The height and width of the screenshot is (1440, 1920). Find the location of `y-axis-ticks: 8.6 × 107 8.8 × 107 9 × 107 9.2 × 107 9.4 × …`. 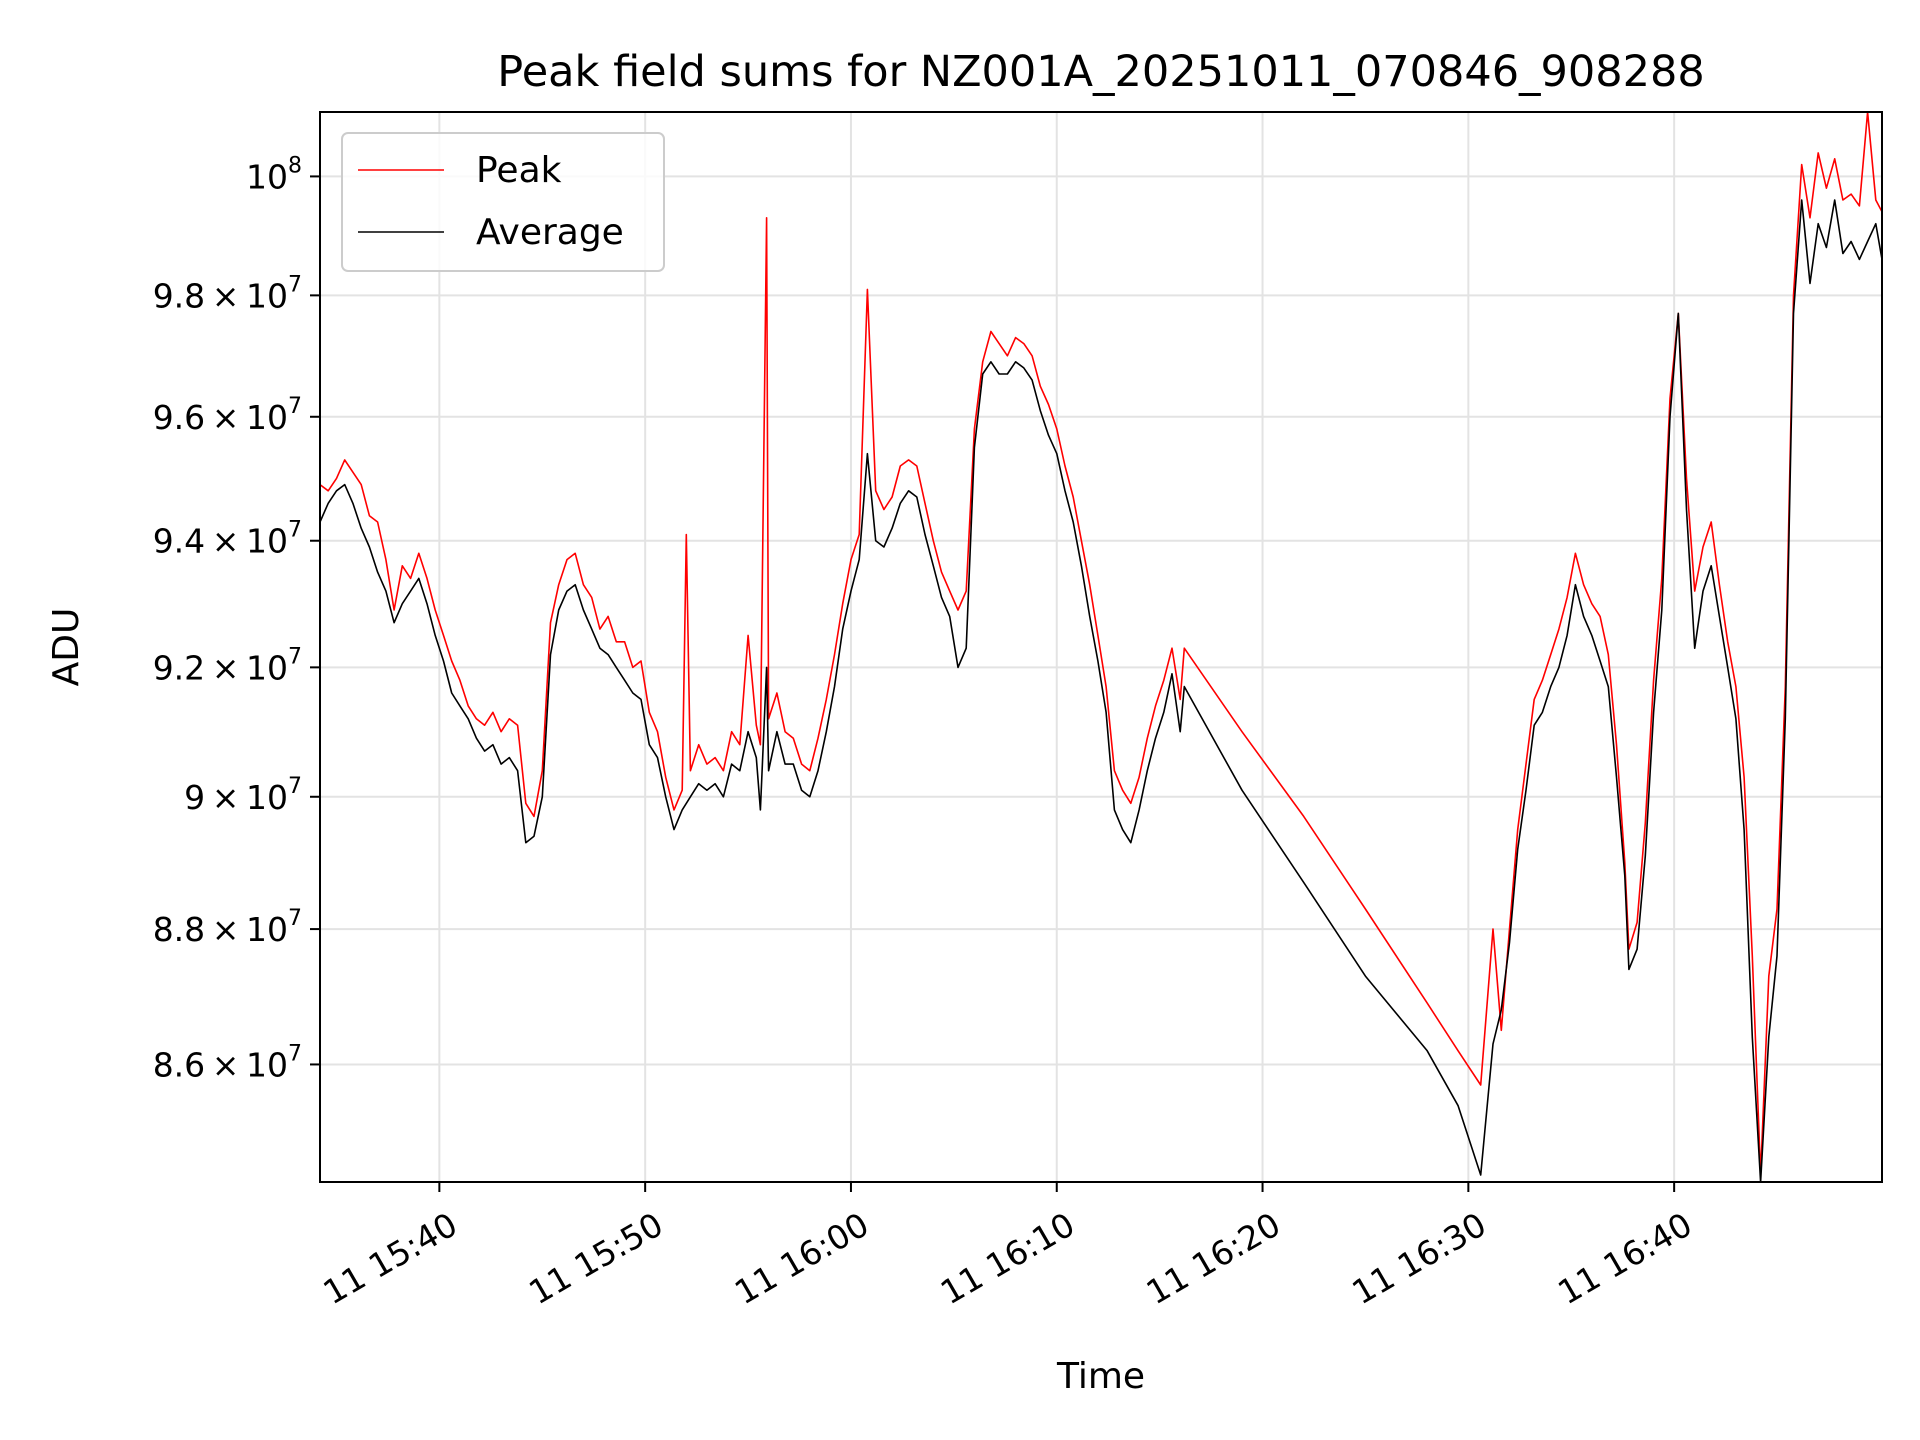

y-axis-ticks: 8.6 × 107 8.8 × 107 9 × 107 9.2 × 107 9.4 × … is located at coordinates (236, 618).